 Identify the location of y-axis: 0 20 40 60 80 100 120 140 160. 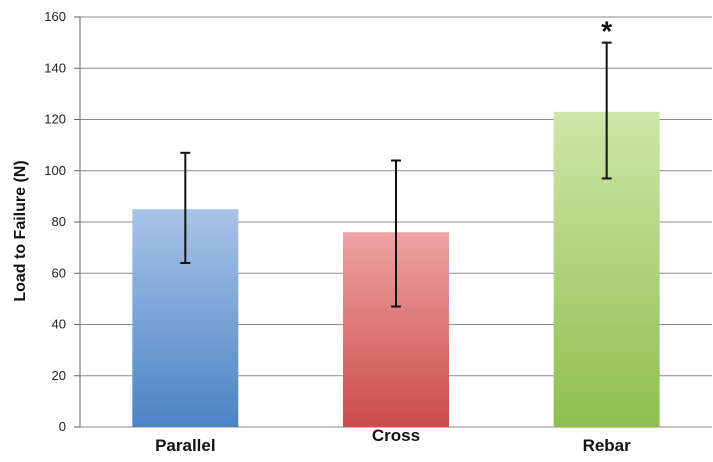
(62, 221).